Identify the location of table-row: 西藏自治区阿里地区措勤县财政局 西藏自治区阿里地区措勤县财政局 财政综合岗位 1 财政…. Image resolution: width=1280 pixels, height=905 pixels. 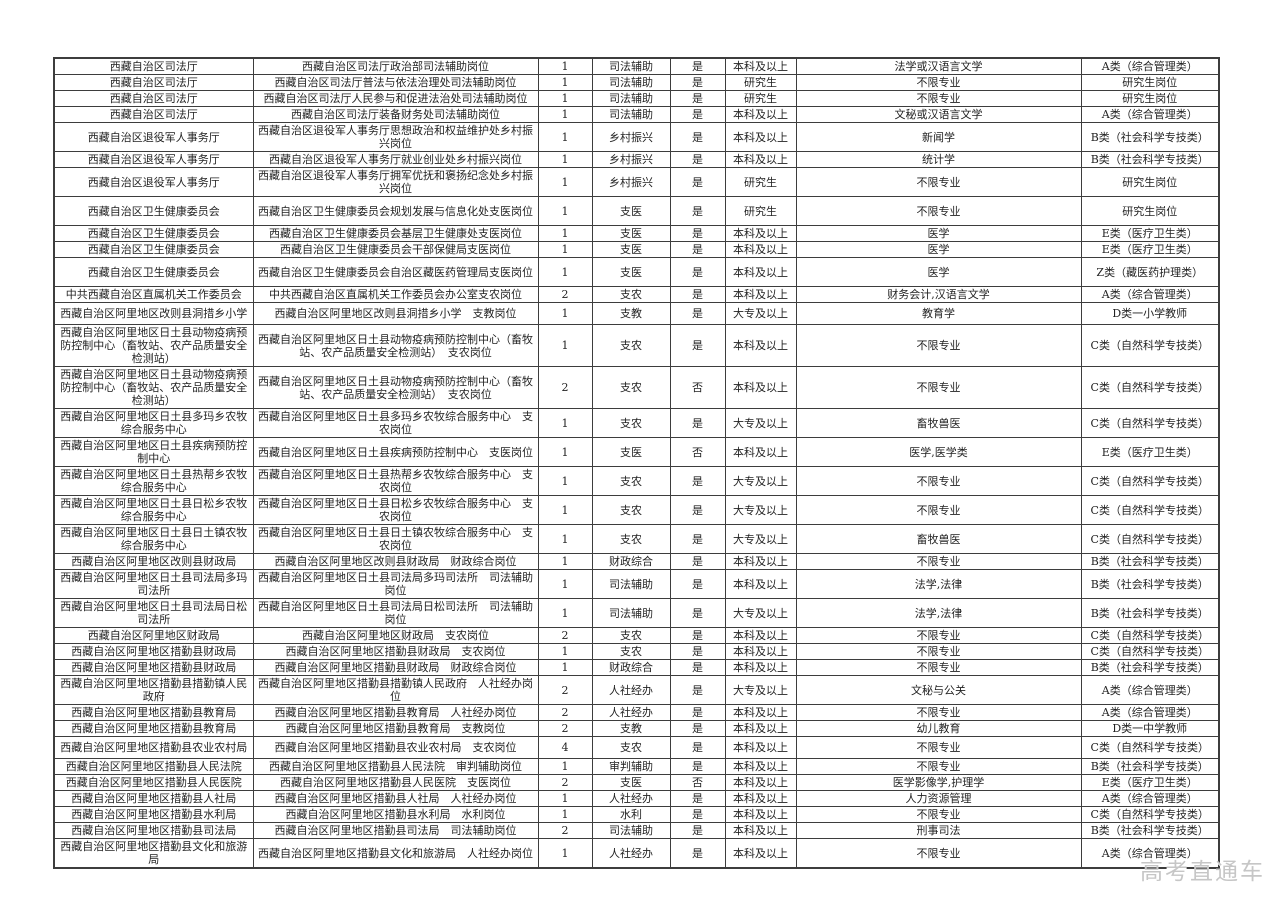
(636, 667).